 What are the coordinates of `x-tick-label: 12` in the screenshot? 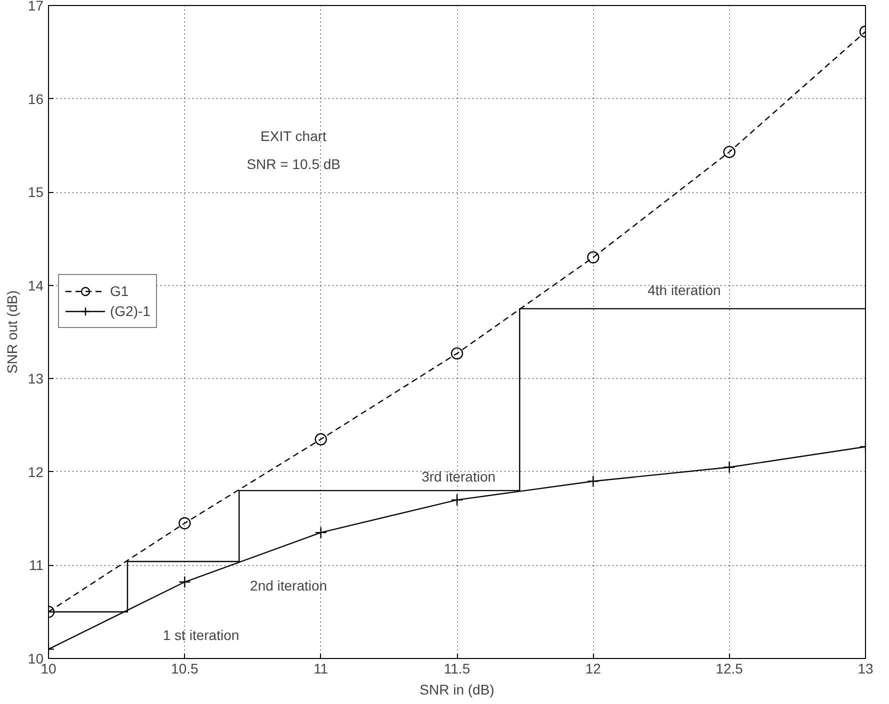 It's located at (593, 668).